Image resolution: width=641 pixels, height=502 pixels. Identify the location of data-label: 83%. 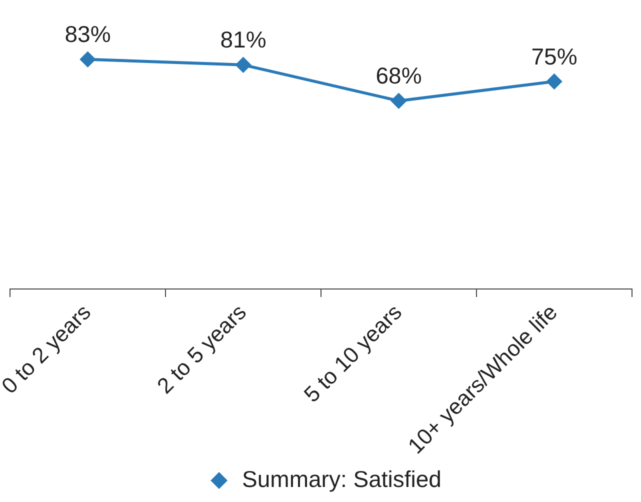
(87, 34).